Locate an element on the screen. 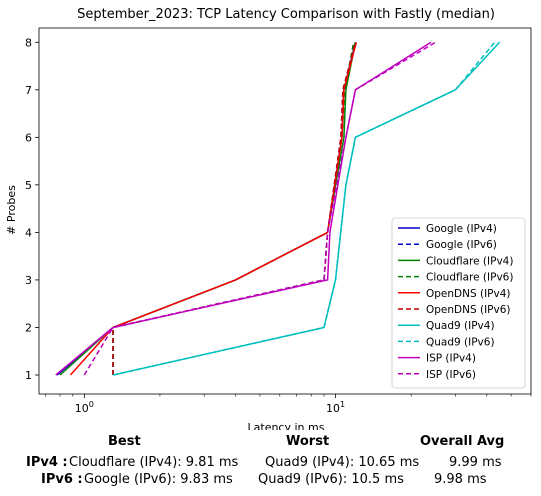 The width and height of the screenshot is (541, 496). legend-entry: Quad9 (IPv4) is located at coordinates (460, 326).